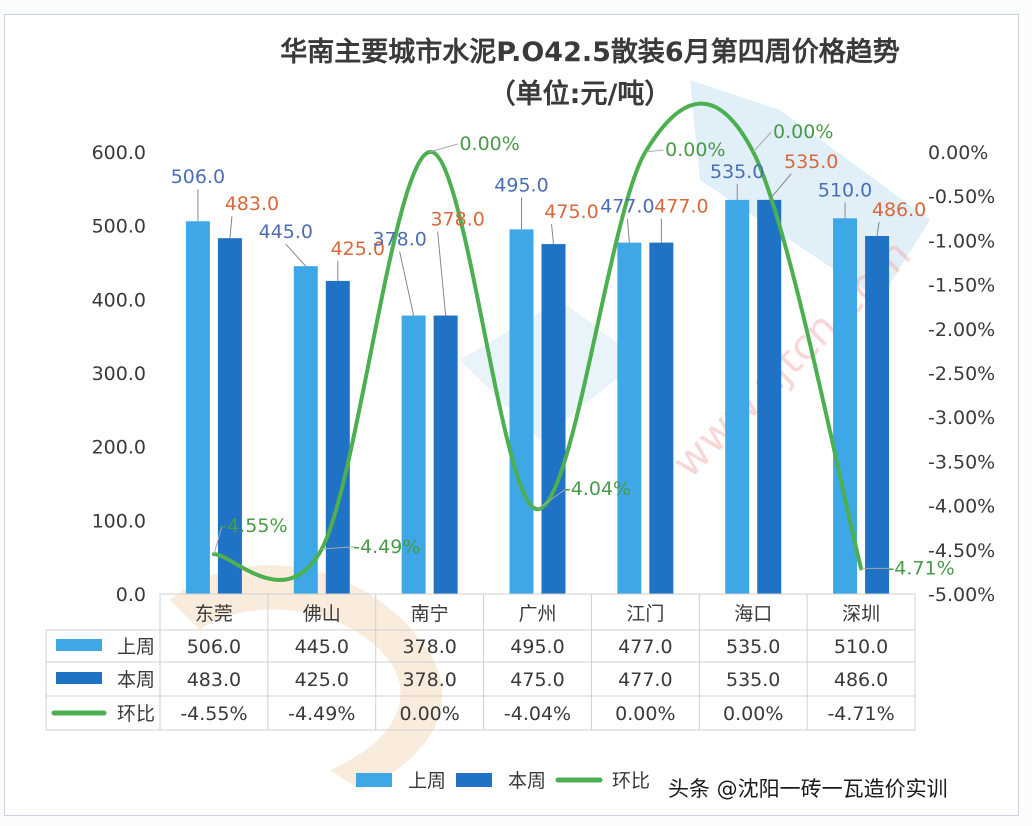 The height and width of the screenshot is (826, 1032). What do you see at coordinates (214, 647) in the screenshot?
I see `table-cell: 506.0` at bounding box center [214, 647].